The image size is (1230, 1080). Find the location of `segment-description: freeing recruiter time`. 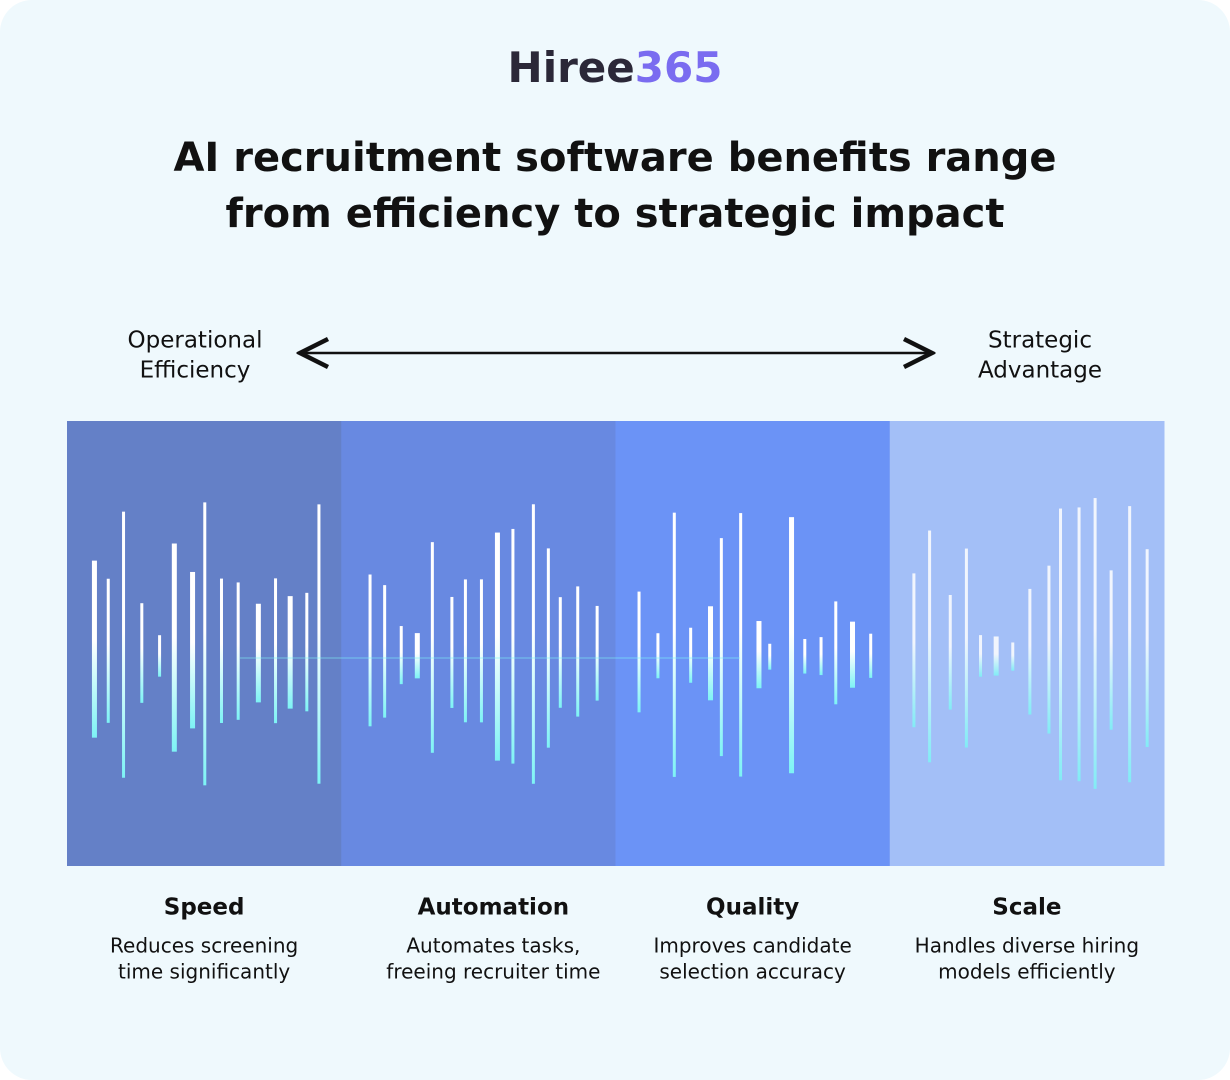

segment-description: freeing recruiter time is located at coordinates (493, 972).